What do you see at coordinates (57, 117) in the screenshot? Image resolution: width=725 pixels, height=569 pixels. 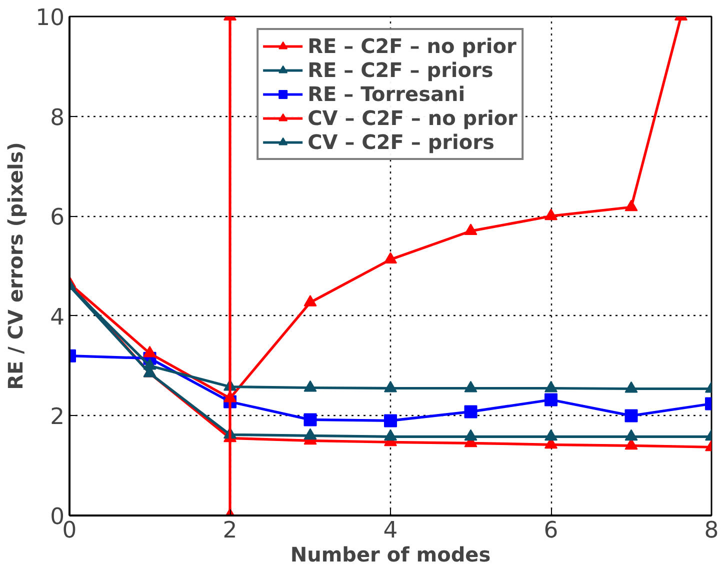 I see `y-tick-label: 8` at bounding box center [57, 117].